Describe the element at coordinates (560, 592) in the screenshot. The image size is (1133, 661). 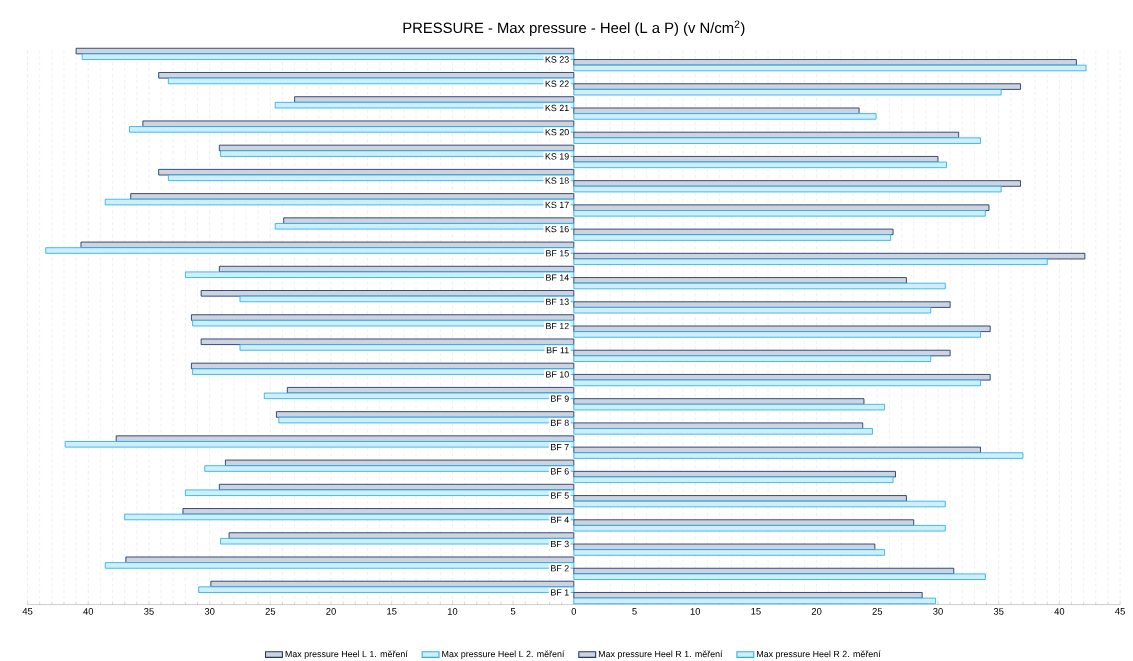
I see `y-tick-label: BF 1` at that location.